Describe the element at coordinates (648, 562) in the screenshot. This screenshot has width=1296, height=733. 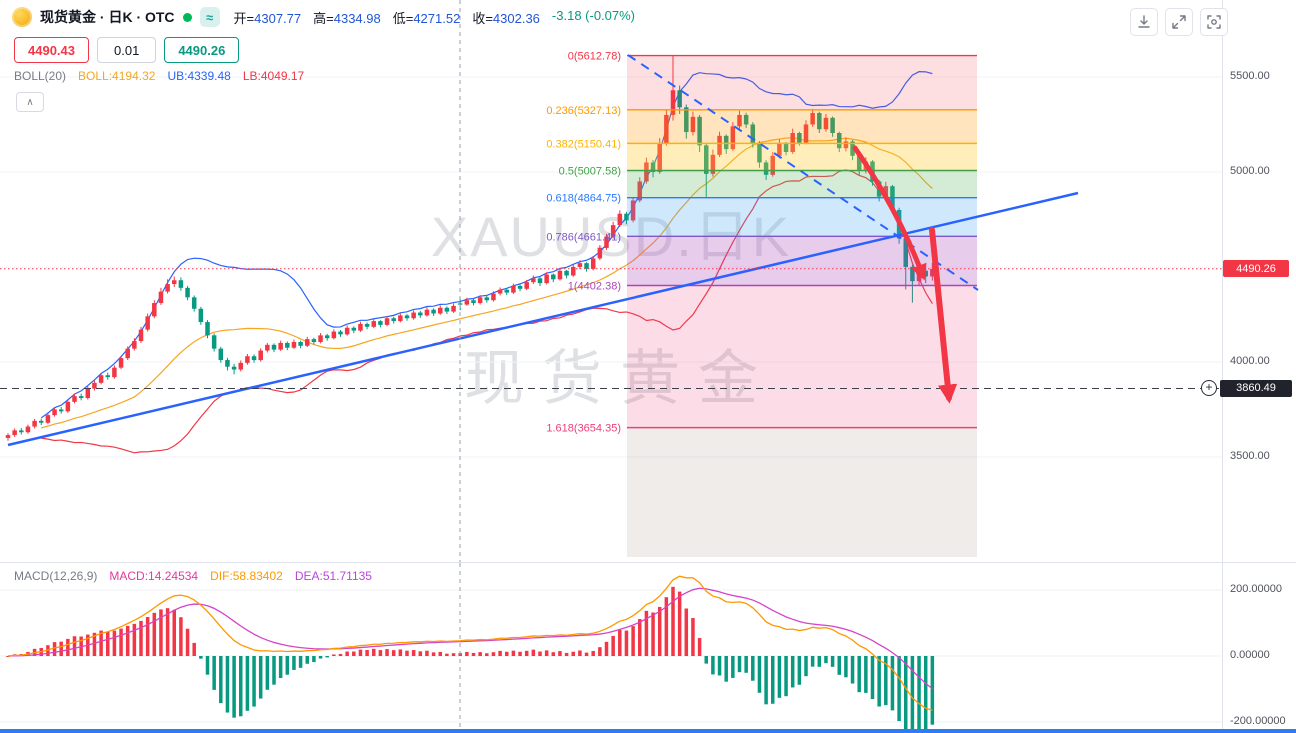
I see `pane-separator` at that location.